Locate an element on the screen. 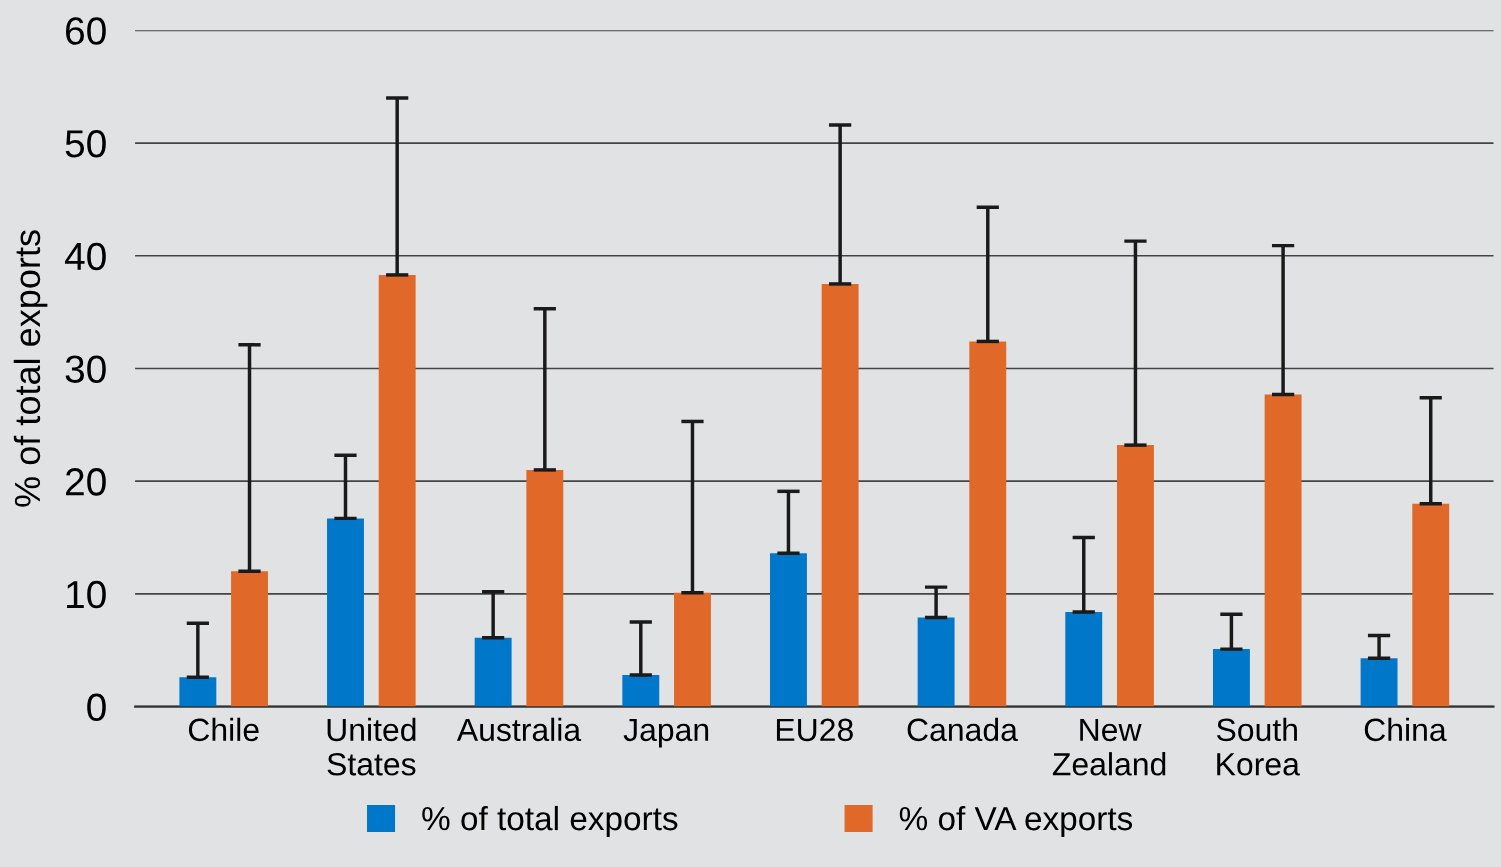 Image resolution: width=1501 pixels, height=867 pixels. y-tick-label: 30 is located at coordinates (85, 369).